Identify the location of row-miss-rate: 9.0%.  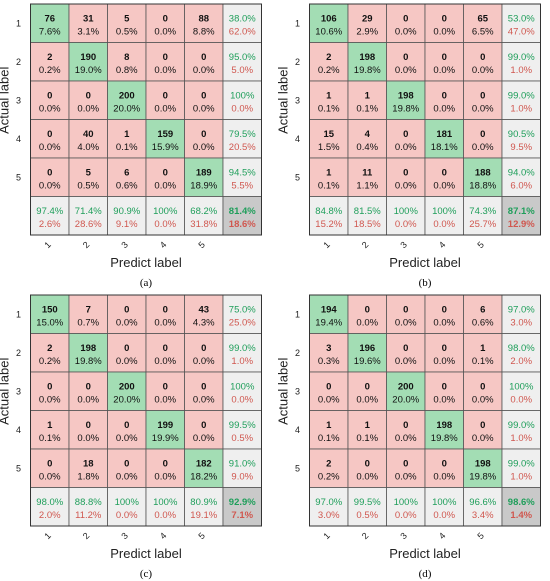
(242, 476).